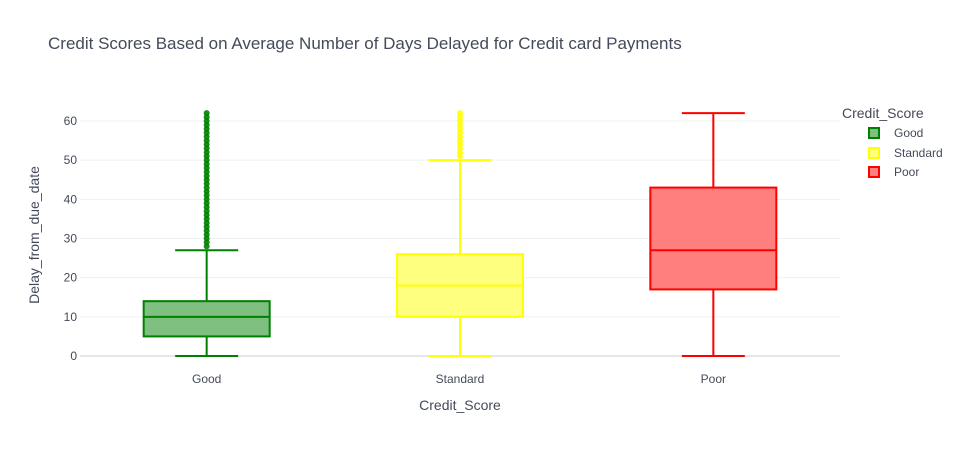  What do you see at coordinates (874, 133) in the screenshot?
I see `legend-swatch-good` at bounding box center [874, 133].